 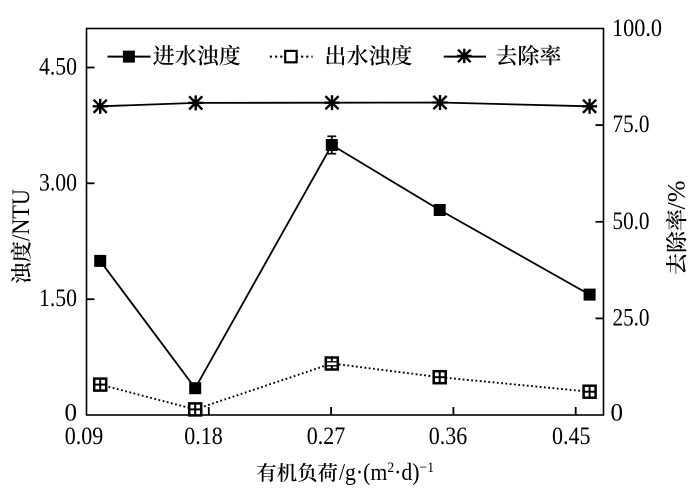 I want to click on svg-text: /g·(m2·d)−1, so click(x=386, y=473).